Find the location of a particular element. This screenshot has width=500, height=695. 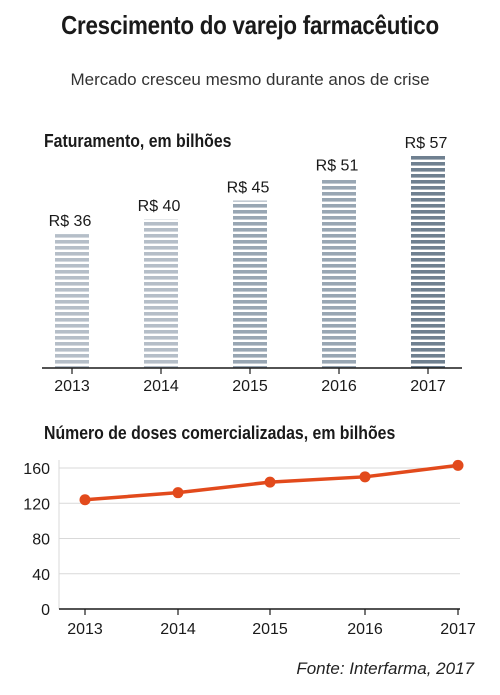

line-point-2013 is located at coordinates (85, 500).